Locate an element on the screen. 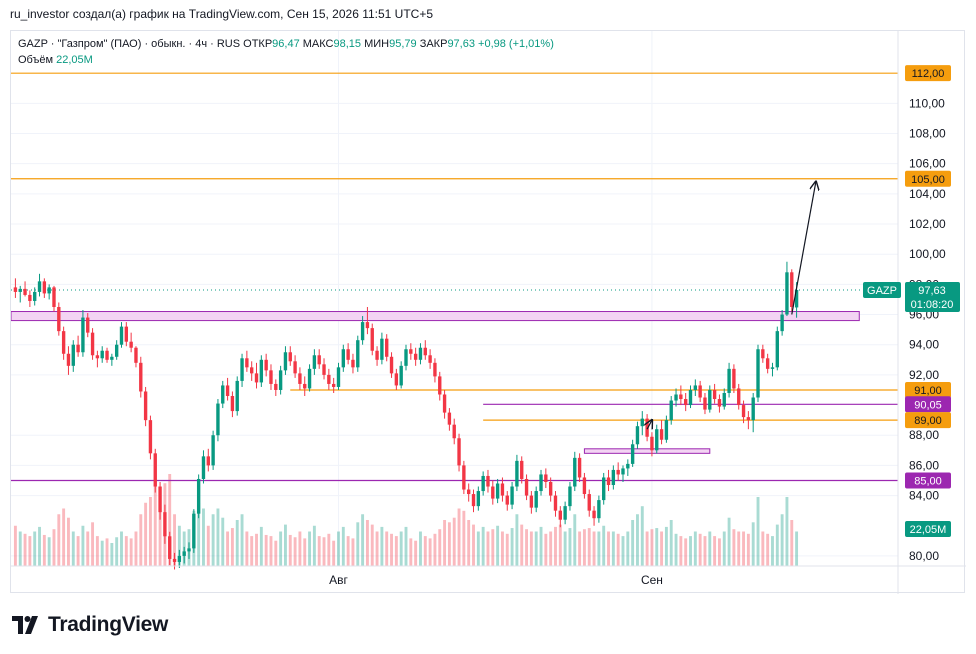 The image size is (976, 654). volume-tag is located at coordinates (928, 529).